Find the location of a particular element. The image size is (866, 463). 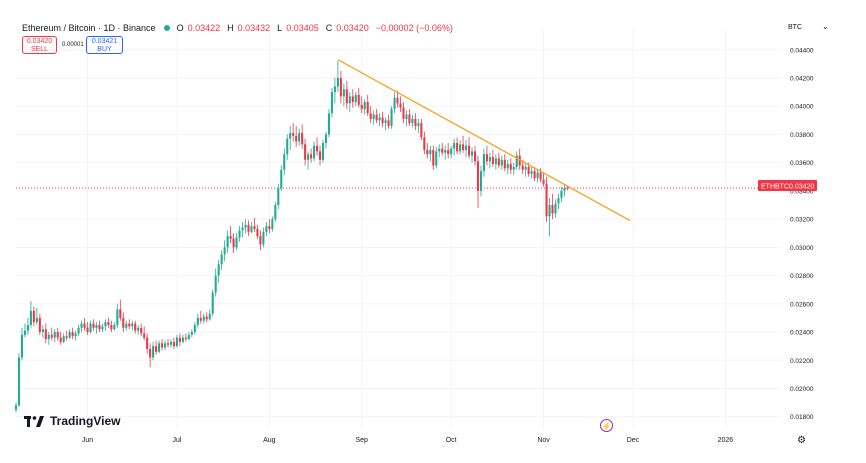

lightning-icon: ⚡ is located at coordinates (606, 425).